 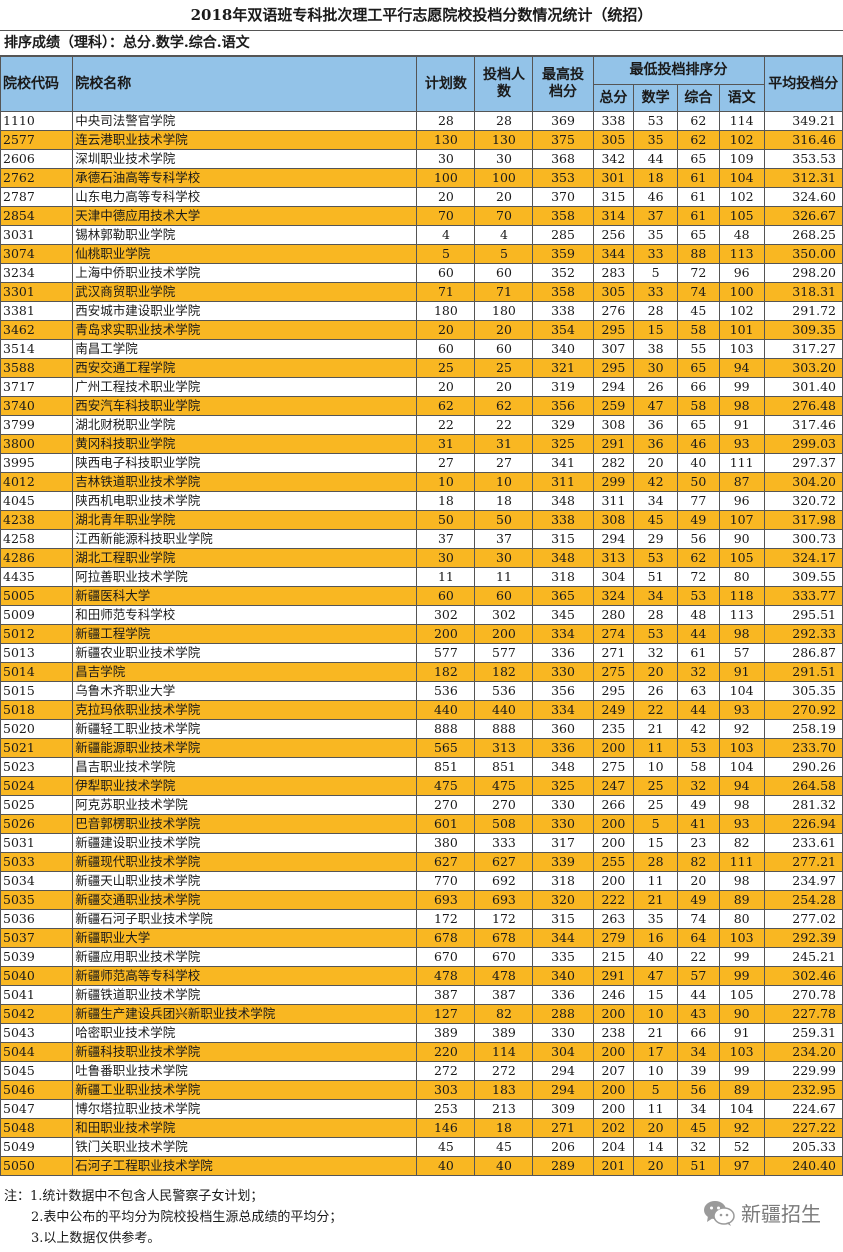 What do you see at coordinates (613, 1033) in the screenshot?
I see `cell-min-total: 238` at bounding box center [613, 1033].